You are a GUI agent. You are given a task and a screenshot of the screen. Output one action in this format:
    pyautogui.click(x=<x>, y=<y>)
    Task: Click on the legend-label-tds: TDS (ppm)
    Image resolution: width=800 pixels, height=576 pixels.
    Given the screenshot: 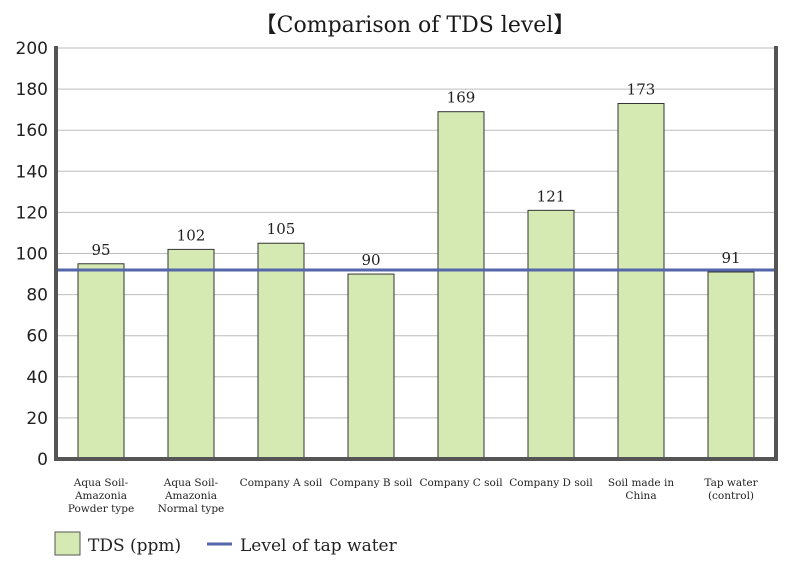 What is the action you would take?
    pyautogui.click(x=134, y=546)
    